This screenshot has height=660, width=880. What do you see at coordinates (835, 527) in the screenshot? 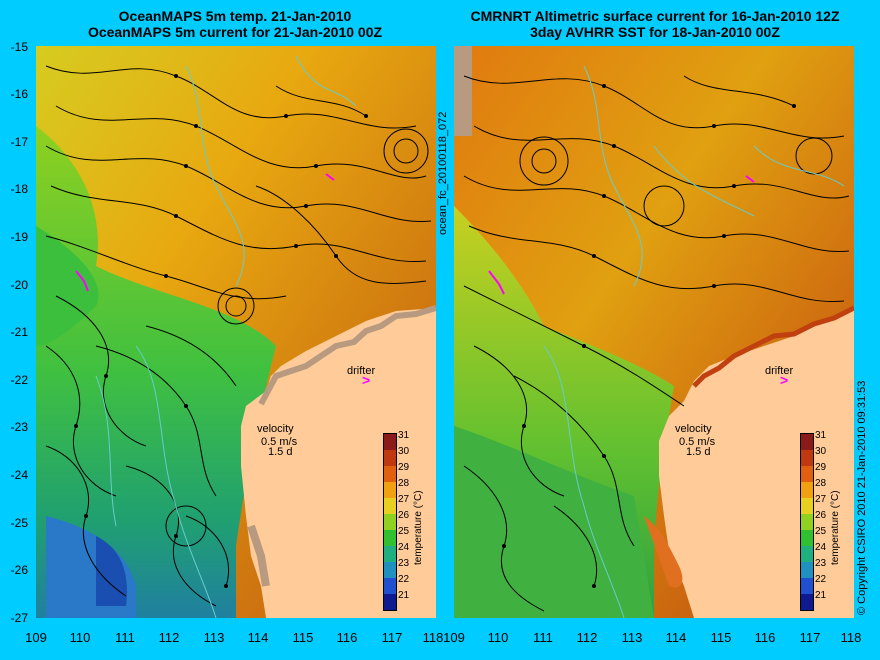
I see `colorbar-title-right: temperature (°C)` at bounding box center [835, 527].